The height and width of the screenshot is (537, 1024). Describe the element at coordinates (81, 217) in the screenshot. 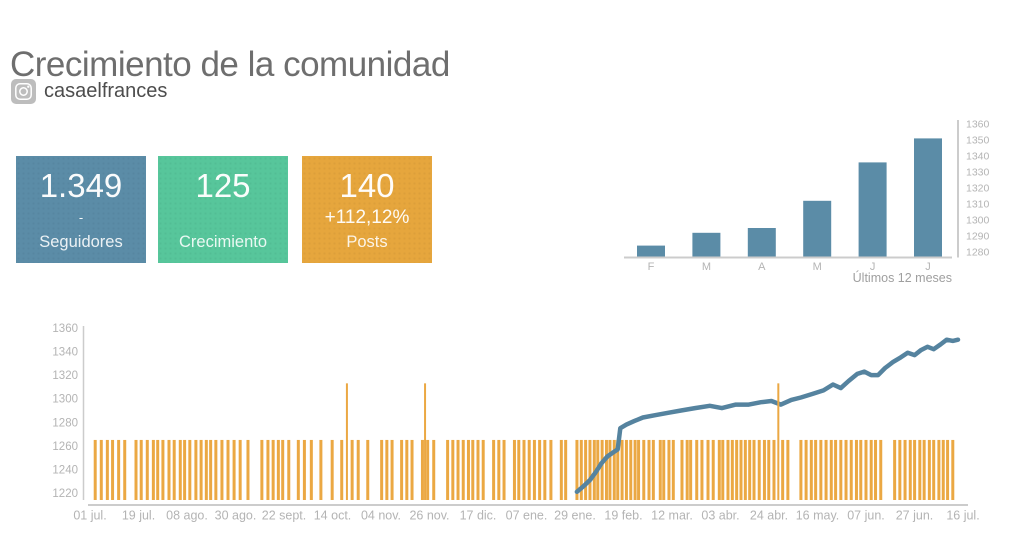

I see `followers-delta: -` at that location.